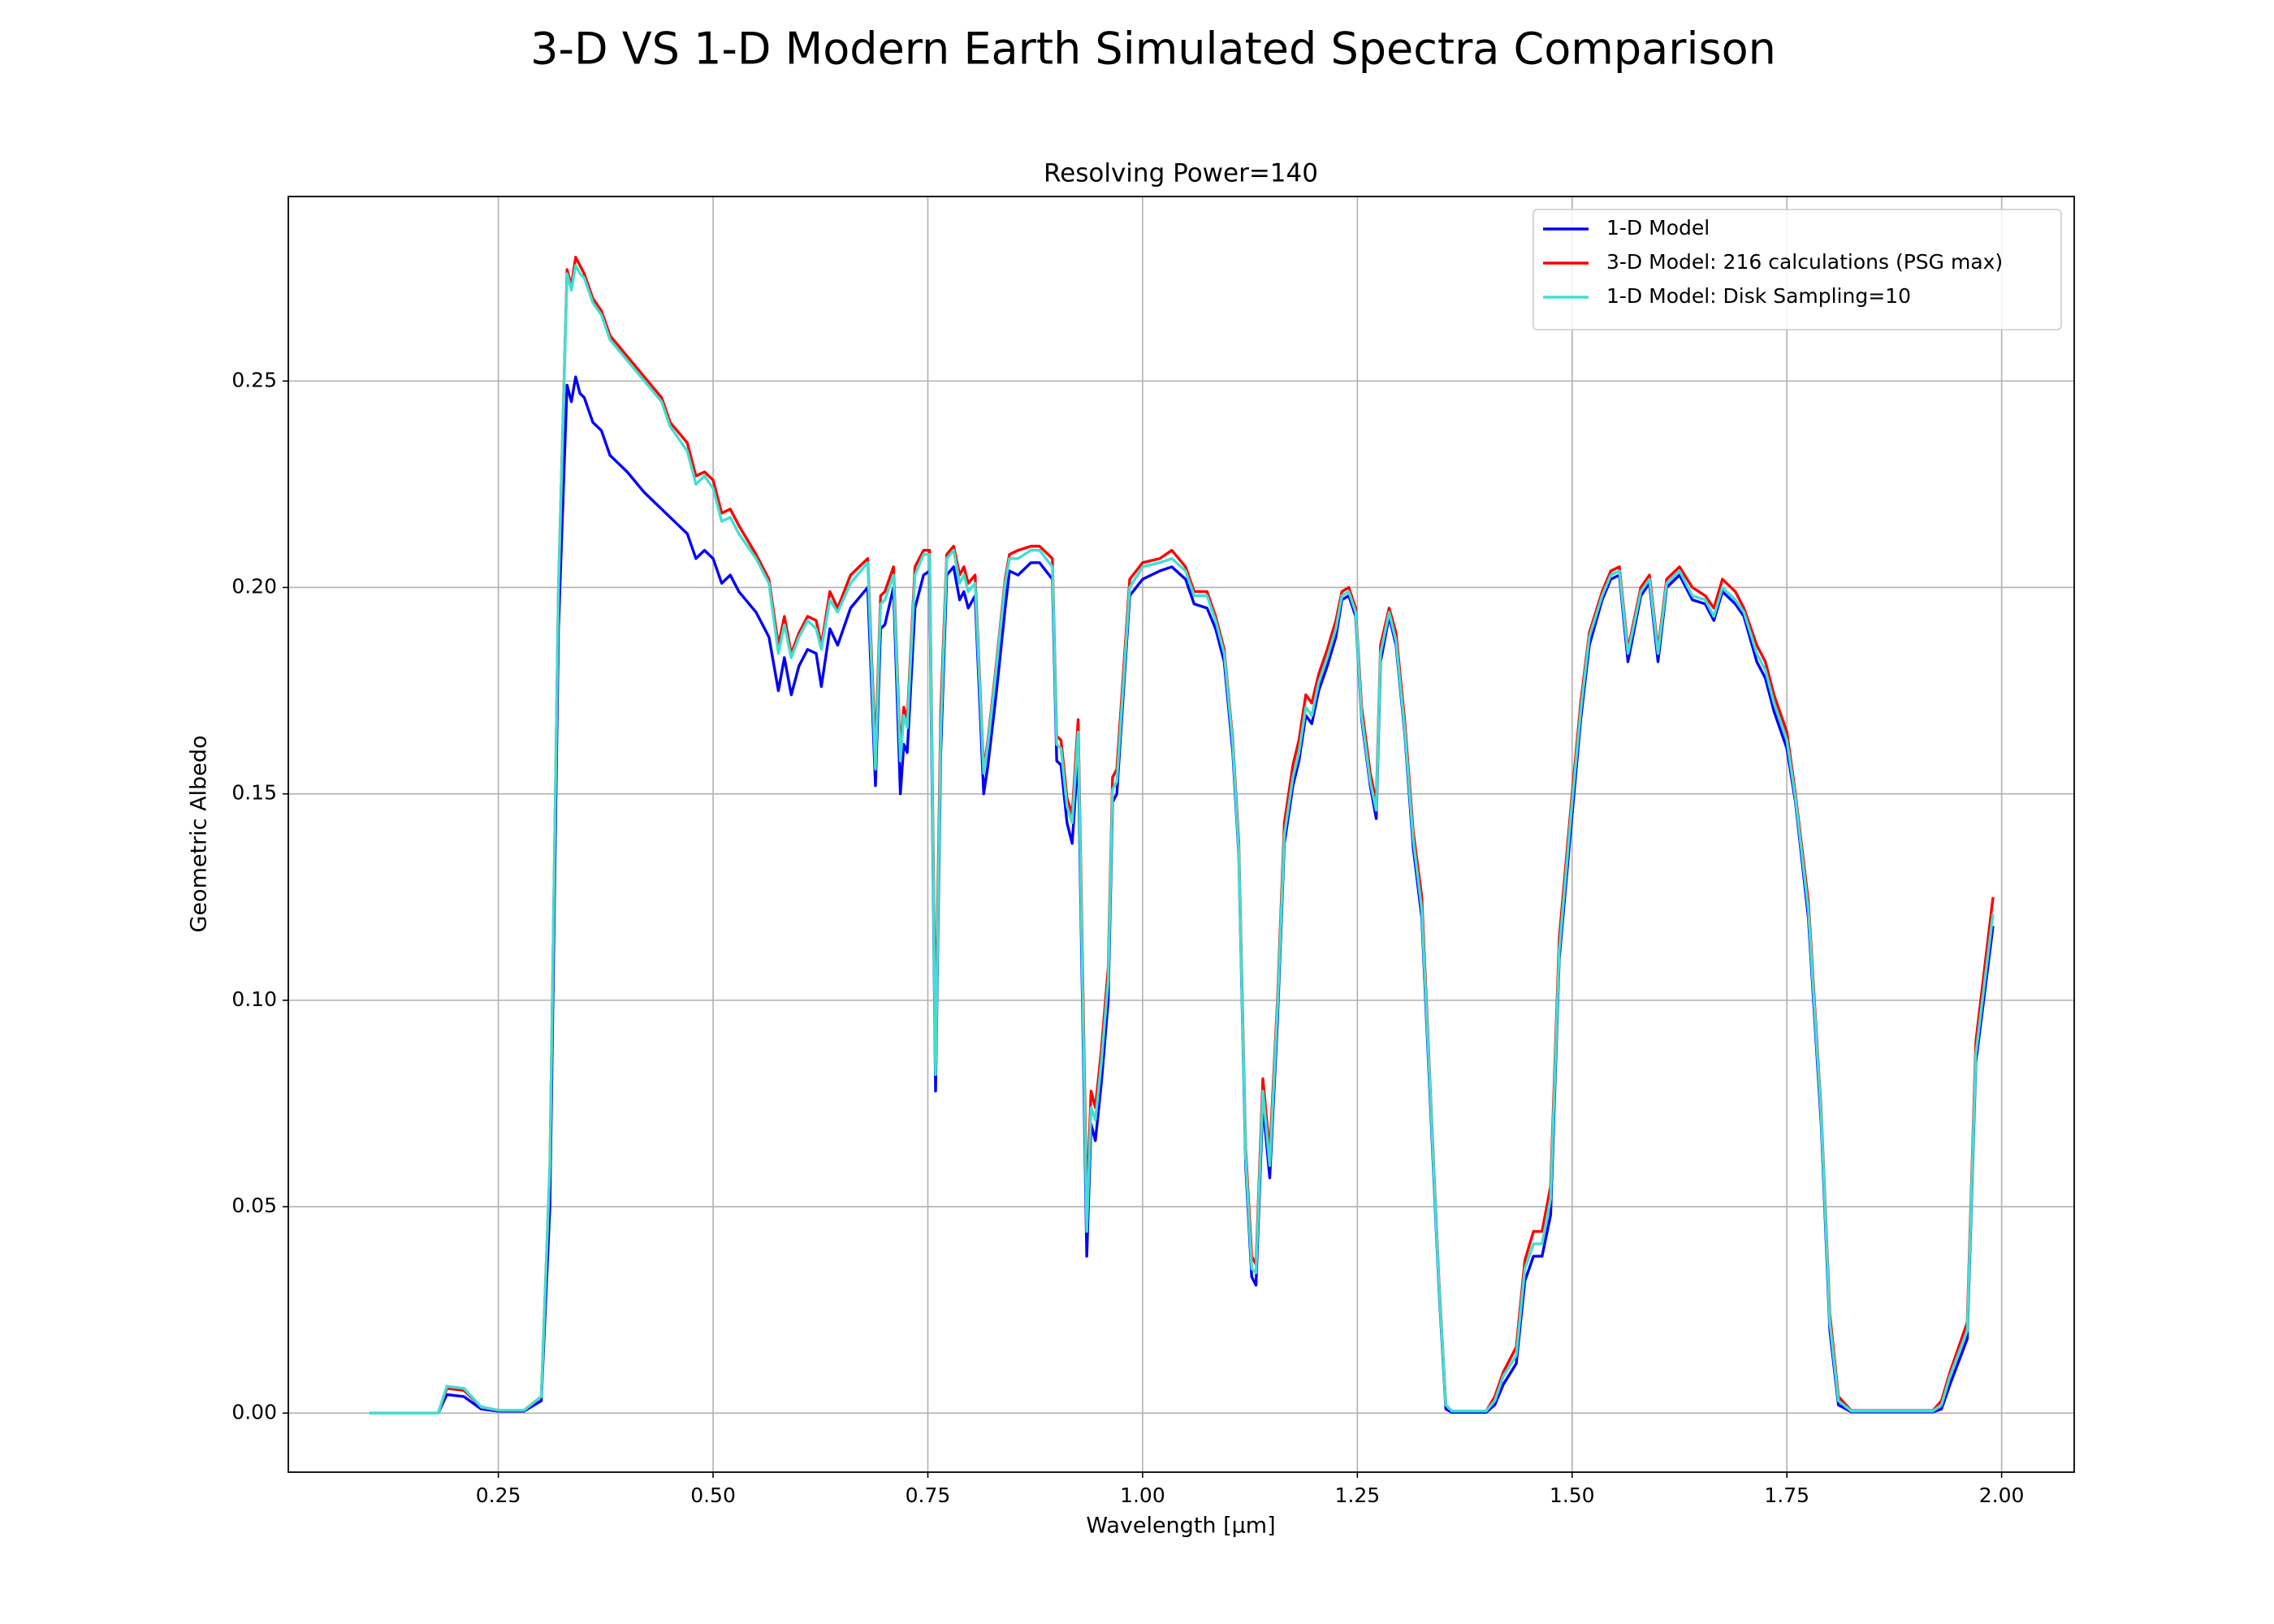  What do you see at coordinates (1572, 1496) in the screenshot?
I see `x-tick-label: 1.50` at bounding box center [1572, 1496].